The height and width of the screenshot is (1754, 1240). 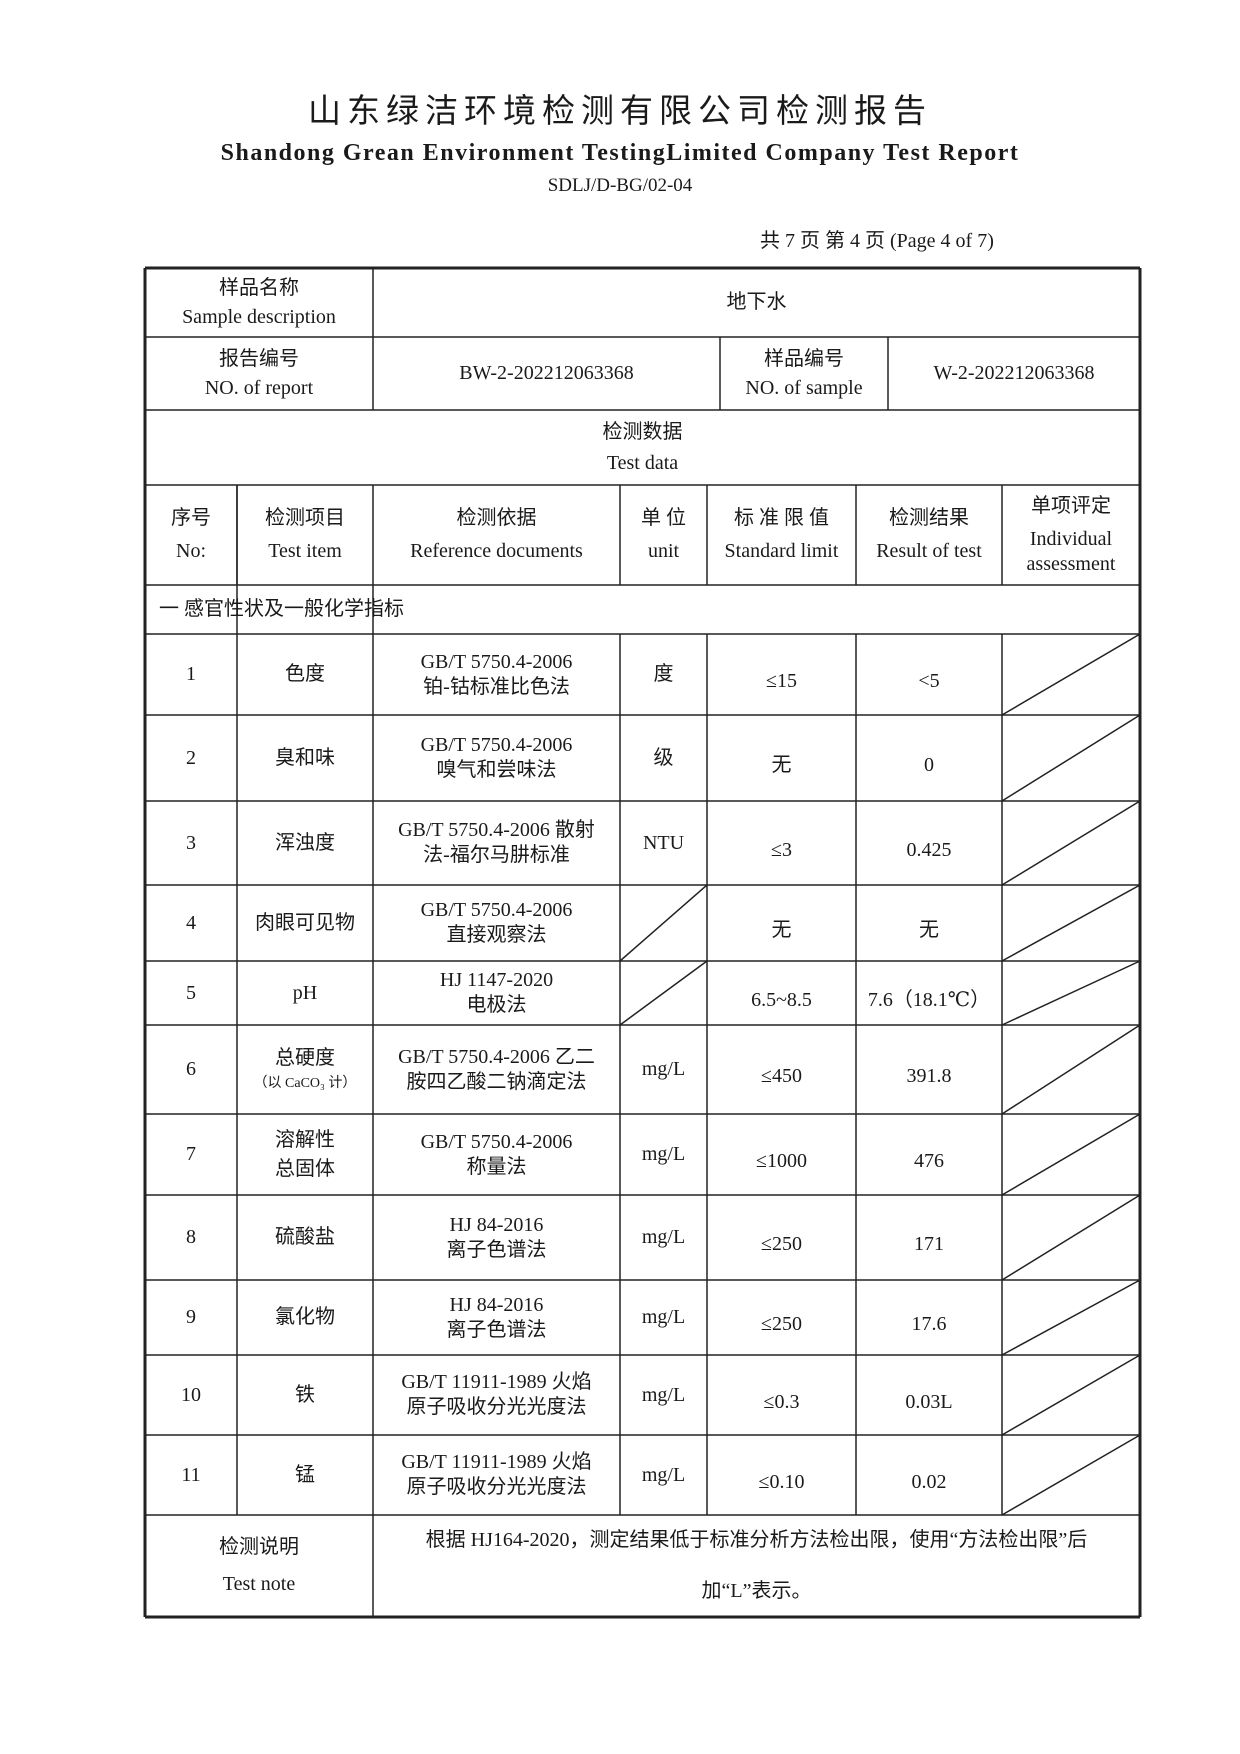 I want to click on column-header-cn: 检测结果, so click(x=929, y=518).